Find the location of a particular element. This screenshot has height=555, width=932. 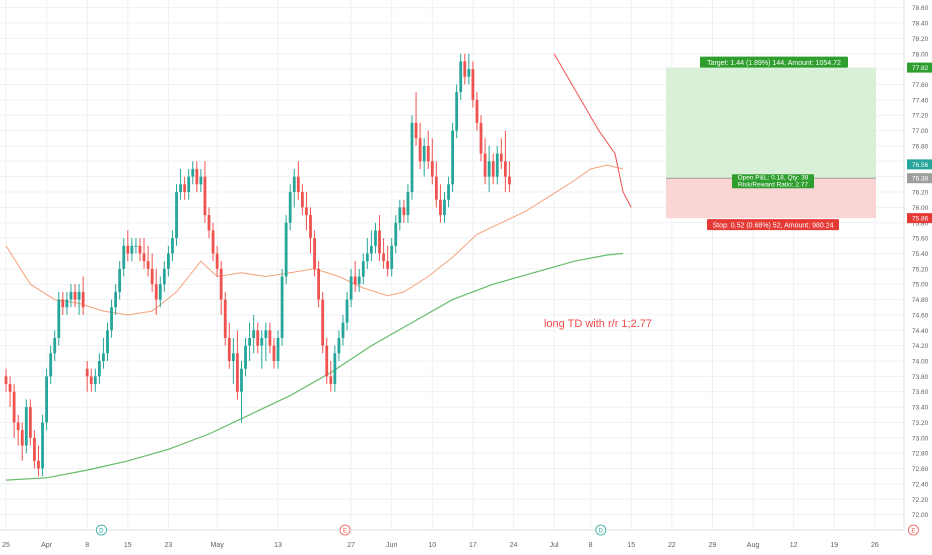

event-marker-label: D is located at coordinates (601, 532).